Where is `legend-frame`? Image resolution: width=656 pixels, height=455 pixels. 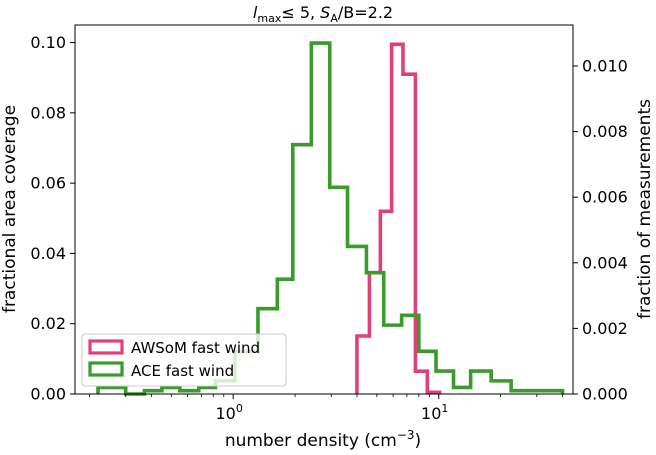 legend-frame is located at coordinates (184, 360).